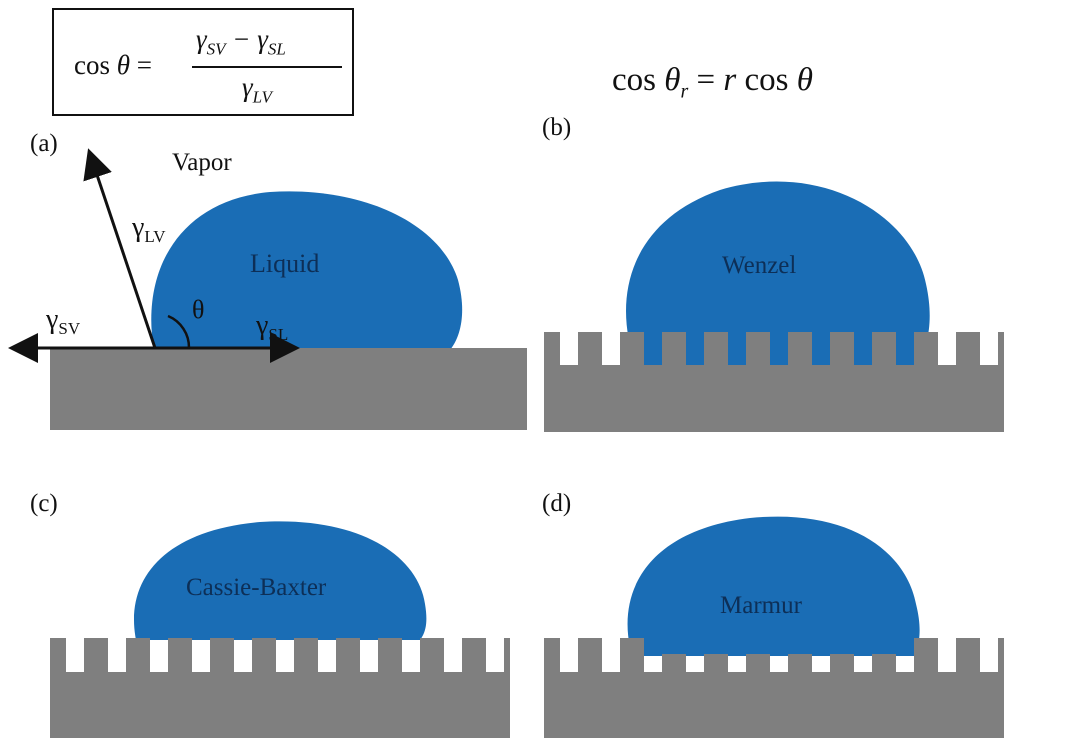  Describe the element at coordinates (779, 646) in the screenshot. I see `marmur-partial-penetration` at that location.